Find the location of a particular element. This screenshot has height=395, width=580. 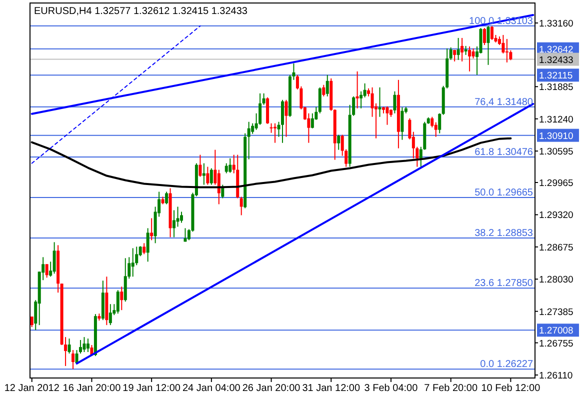

ref-line-label: 1.32115 is located at coordinates (556, 76).